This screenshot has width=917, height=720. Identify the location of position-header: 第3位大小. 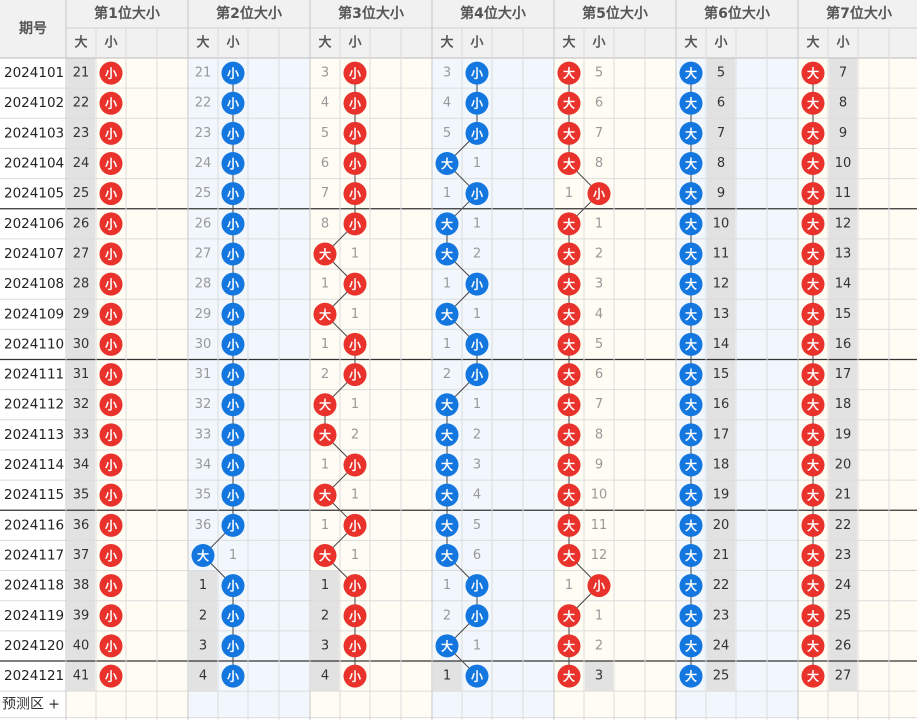
(371, 13).